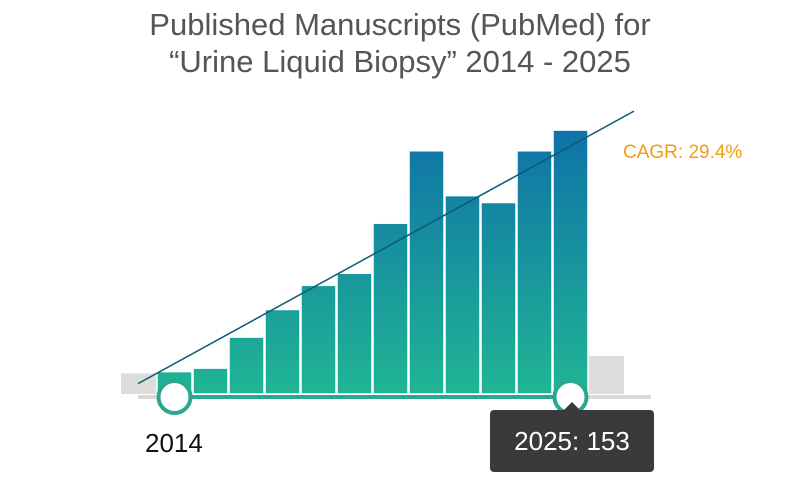 The image size is (800, 488). What do you see at coordinates (390, 308) in the screenshot?
I see `bar-2020` at bounding box center [390, 308].